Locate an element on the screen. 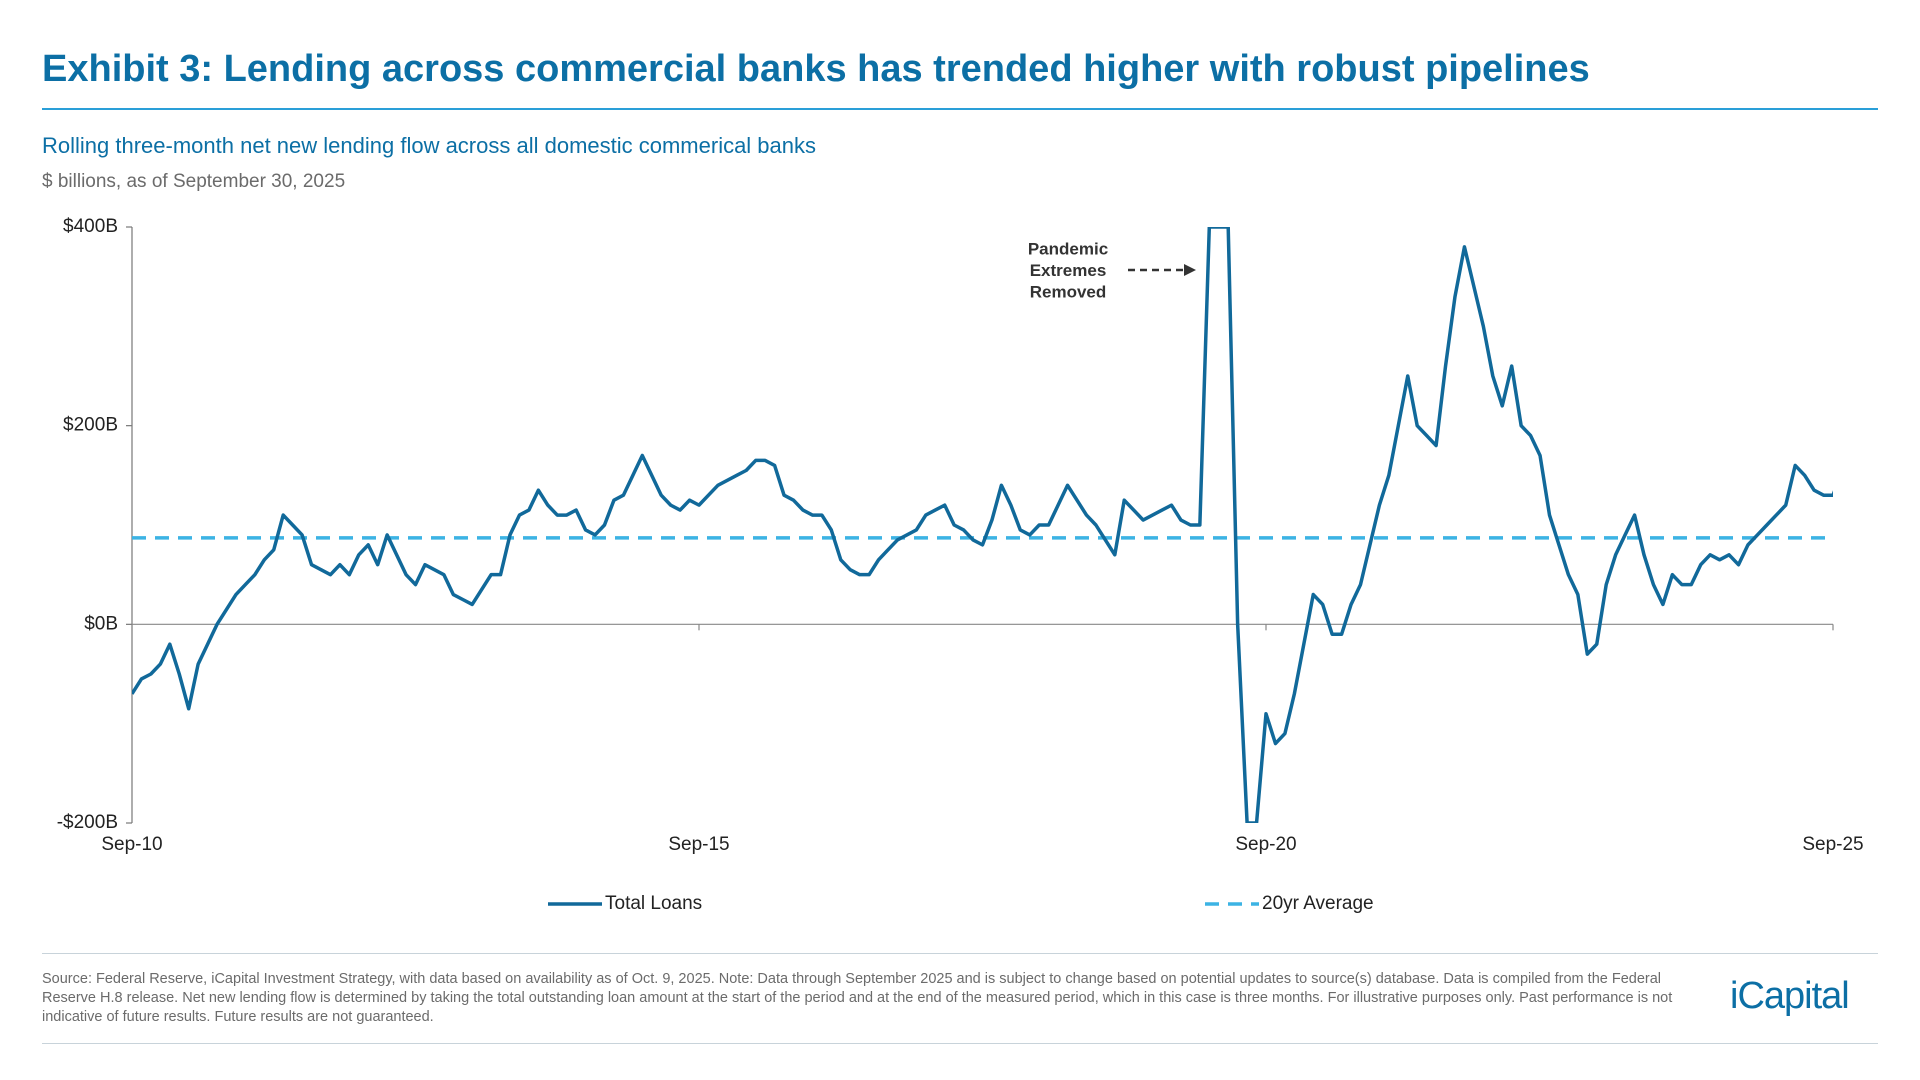 Image resolution: width=1920 pixels, height=1080 pixels. x-tick-label: Sep-20 is located at coordinates (1265, 844).